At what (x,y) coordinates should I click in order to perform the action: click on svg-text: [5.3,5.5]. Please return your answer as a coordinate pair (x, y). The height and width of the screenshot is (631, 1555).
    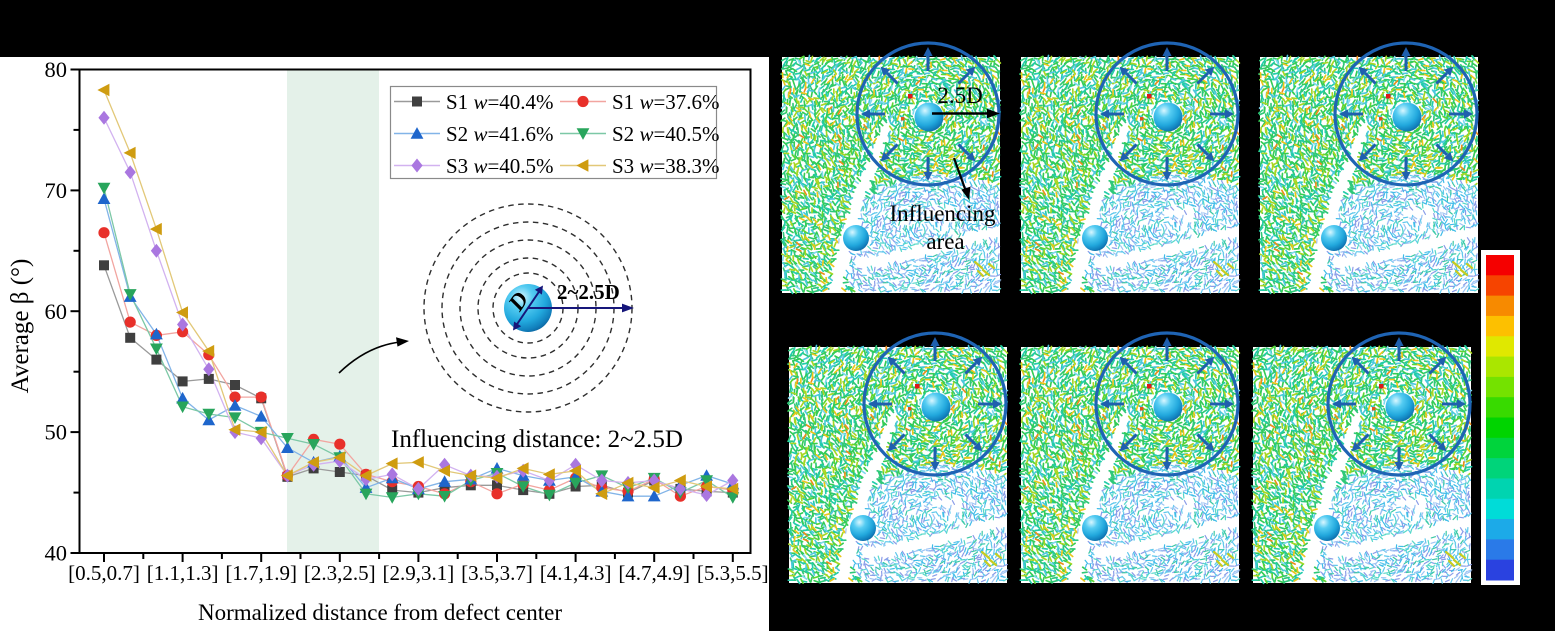
    Looking at the image, I should click on (733, 573).